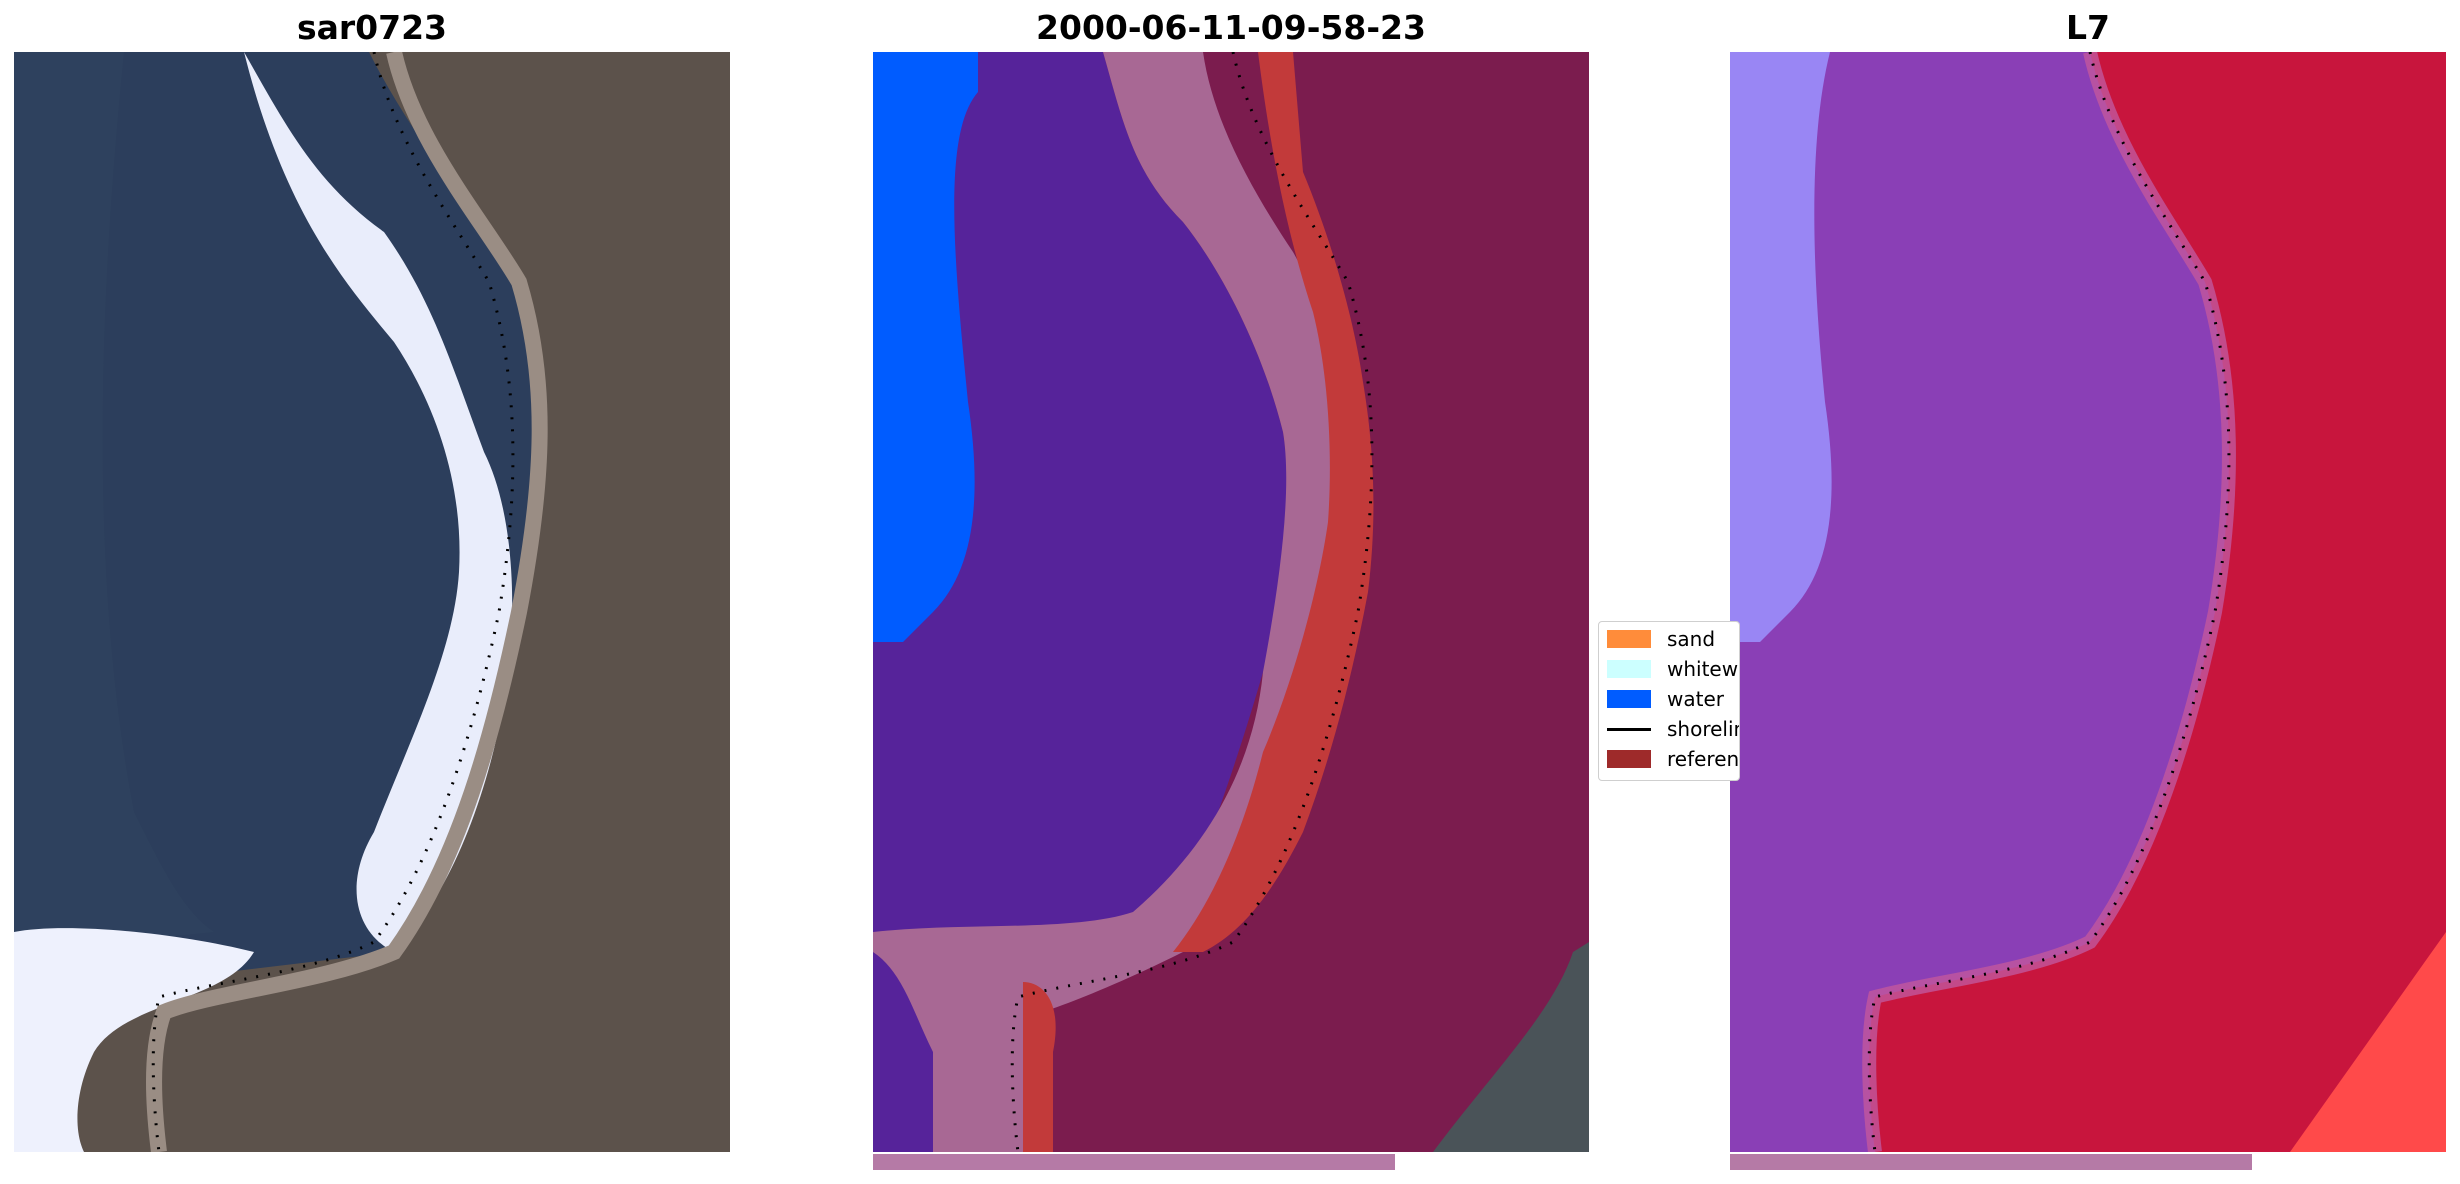 Image resolution: width=2460 pixels, height=1184 pixels. Describe the element at coordinates (372, 27) in the screenshot. I see `panel-title-rgb: sar0723` at that location.